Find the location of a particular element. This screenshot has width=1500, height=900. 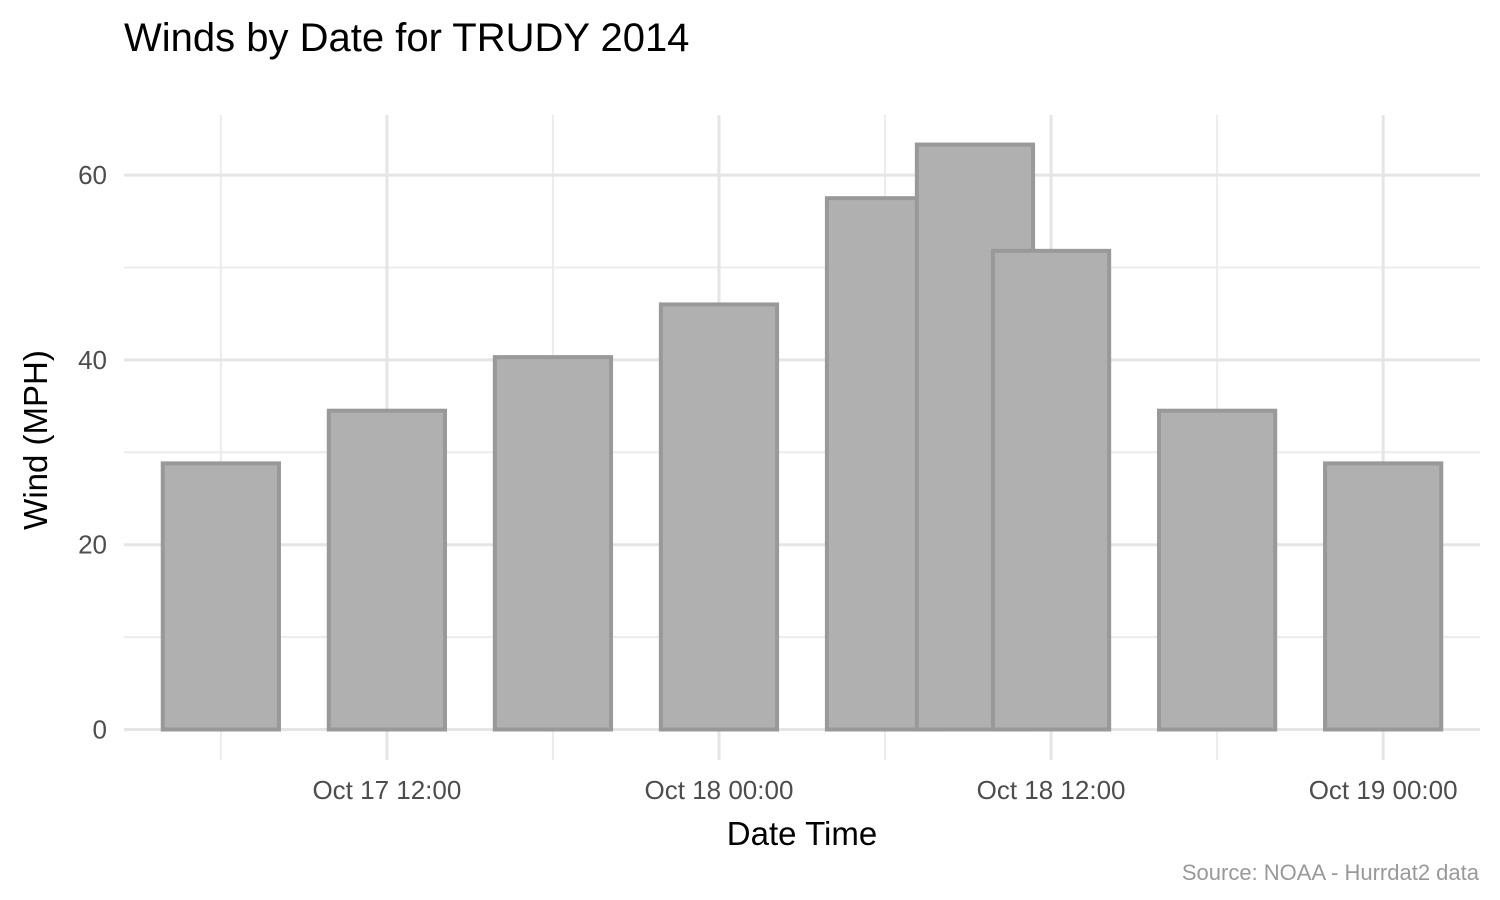

y-axis-title: Wind (MPH) is located at coordinates (35, 440).